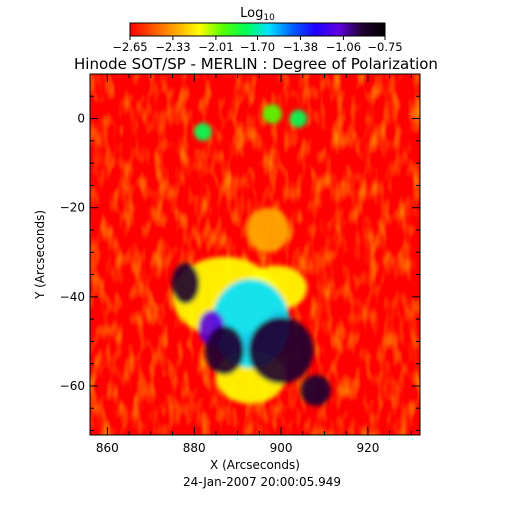 The height and width of the screenshot is (512, 512). I want to click on x-tick-label: 880, so click(194, 448).